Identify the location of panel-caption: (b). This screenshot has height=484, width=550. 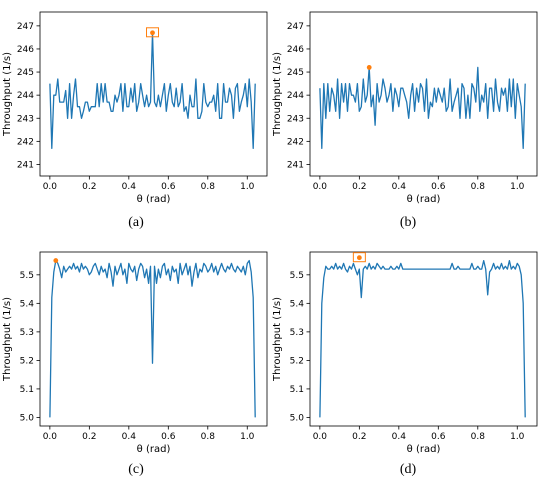
(408, 222).